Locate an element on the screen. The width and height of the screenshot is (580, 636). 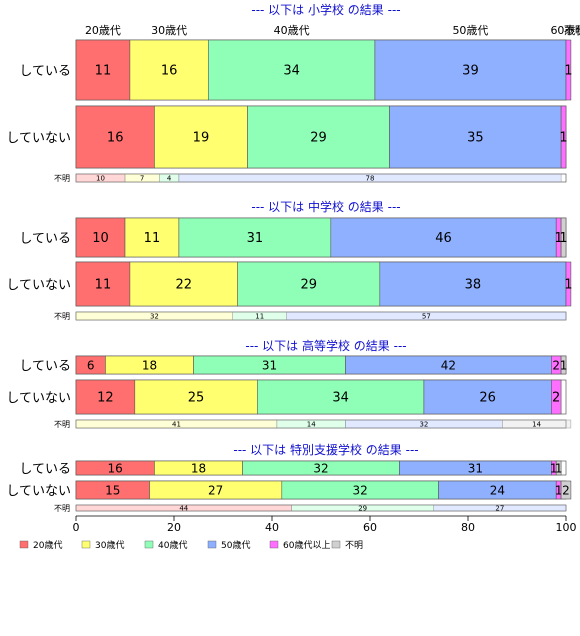
top-category-label: 60歳代 is located at coordinates (565, 30).